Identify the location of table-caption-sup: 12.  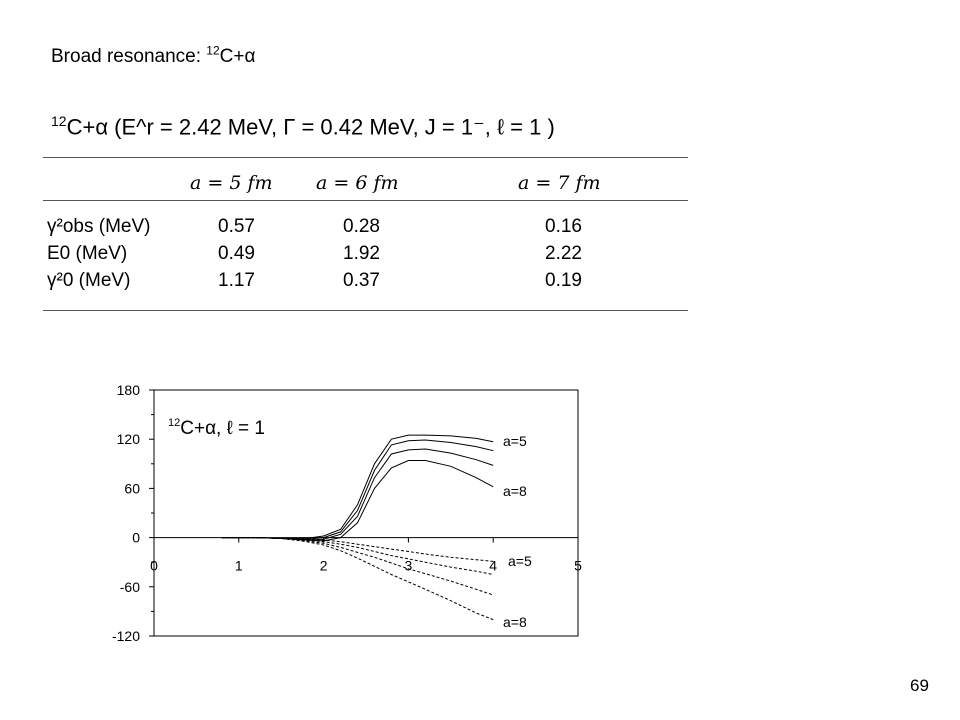
(59, 121).